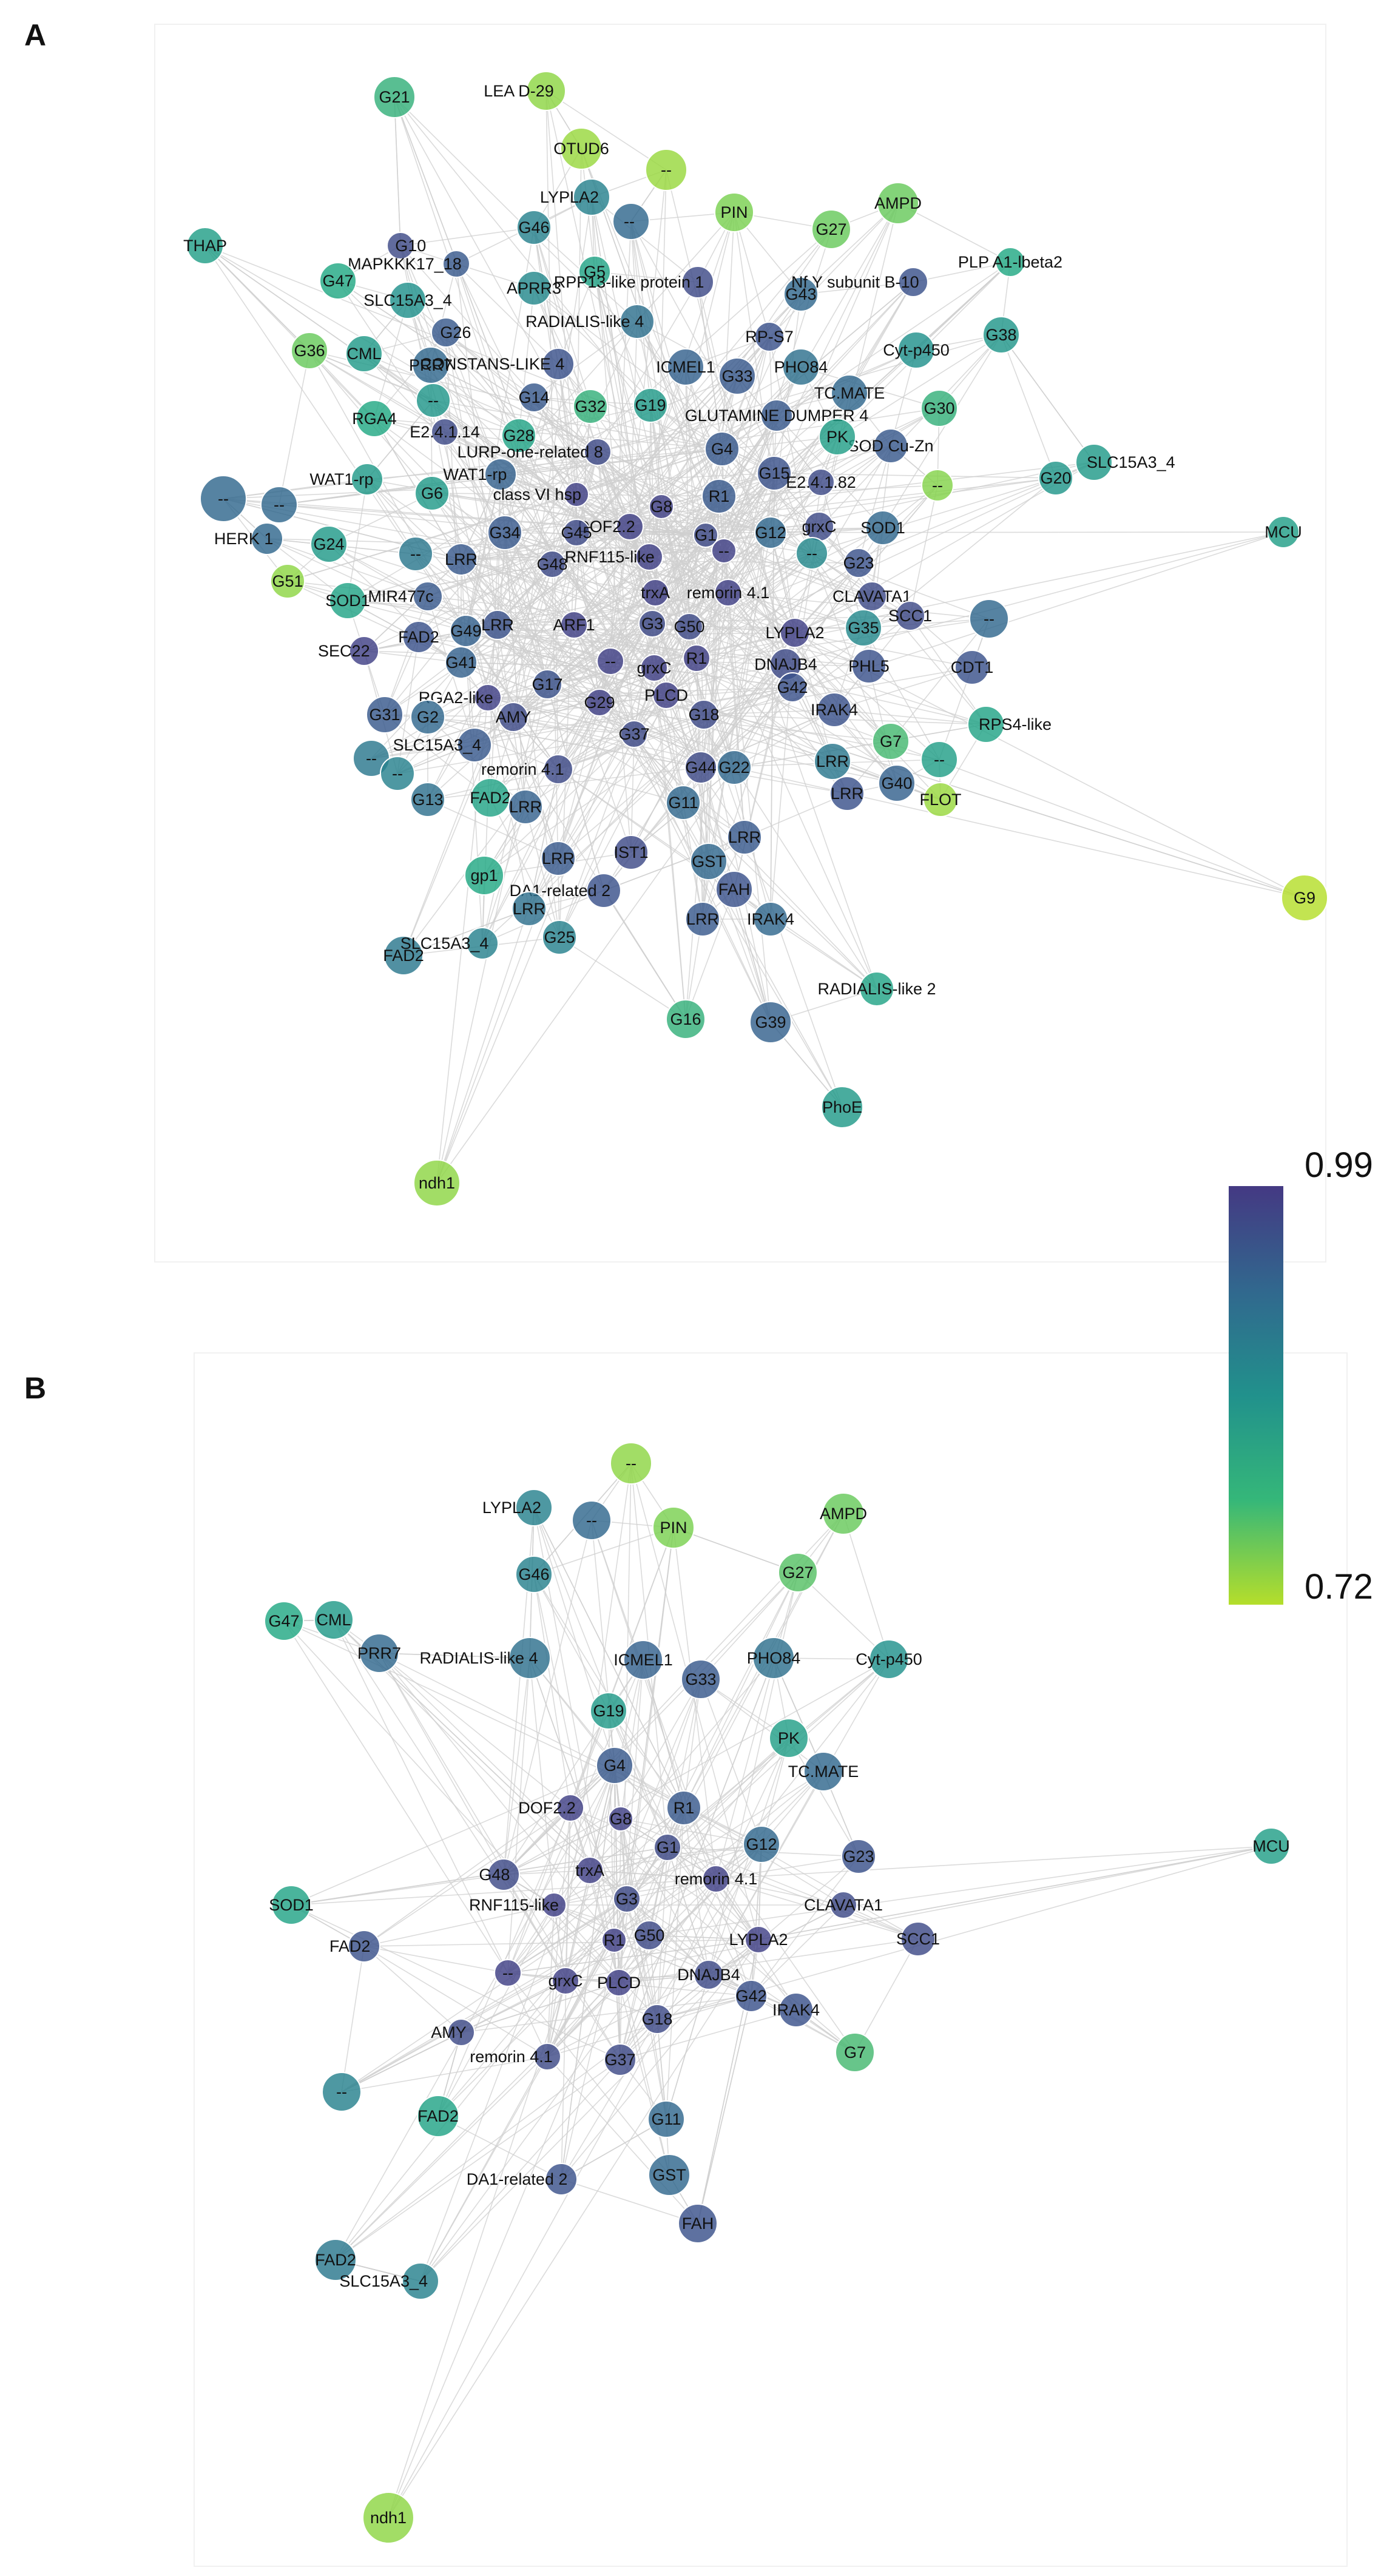 Image resolution: width=1398 pixels, height=2576 pixels. I want to click on node-g9: G9, so click(1304, 898).